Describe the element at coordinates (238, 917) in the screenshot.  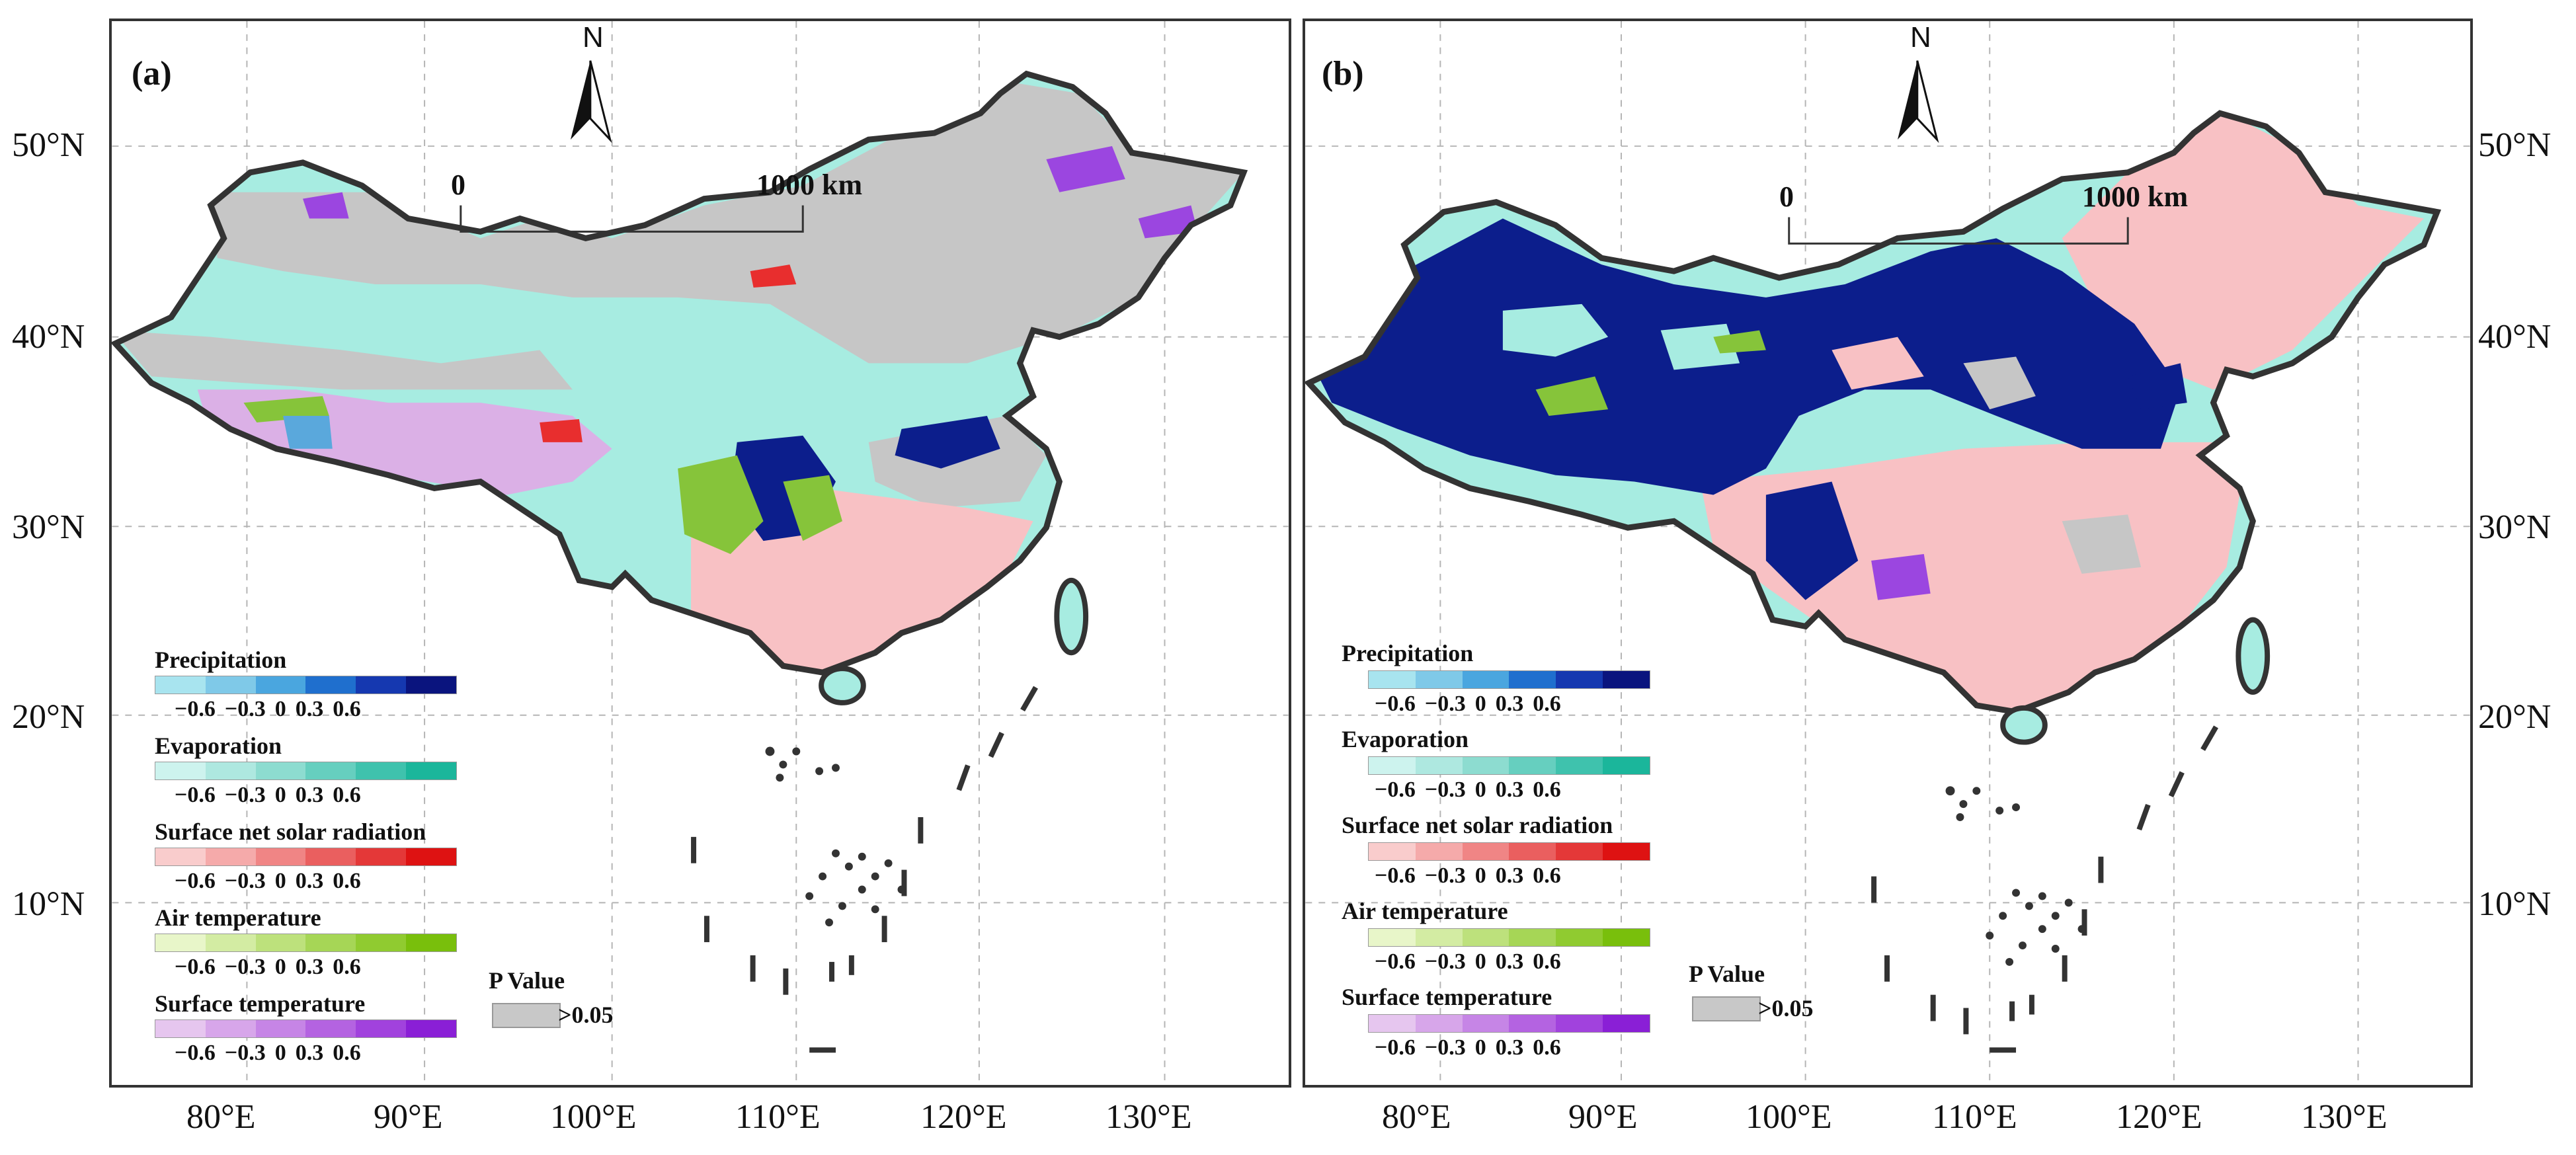
I see `legend-air-temperature-title: Air temperature` at that location.